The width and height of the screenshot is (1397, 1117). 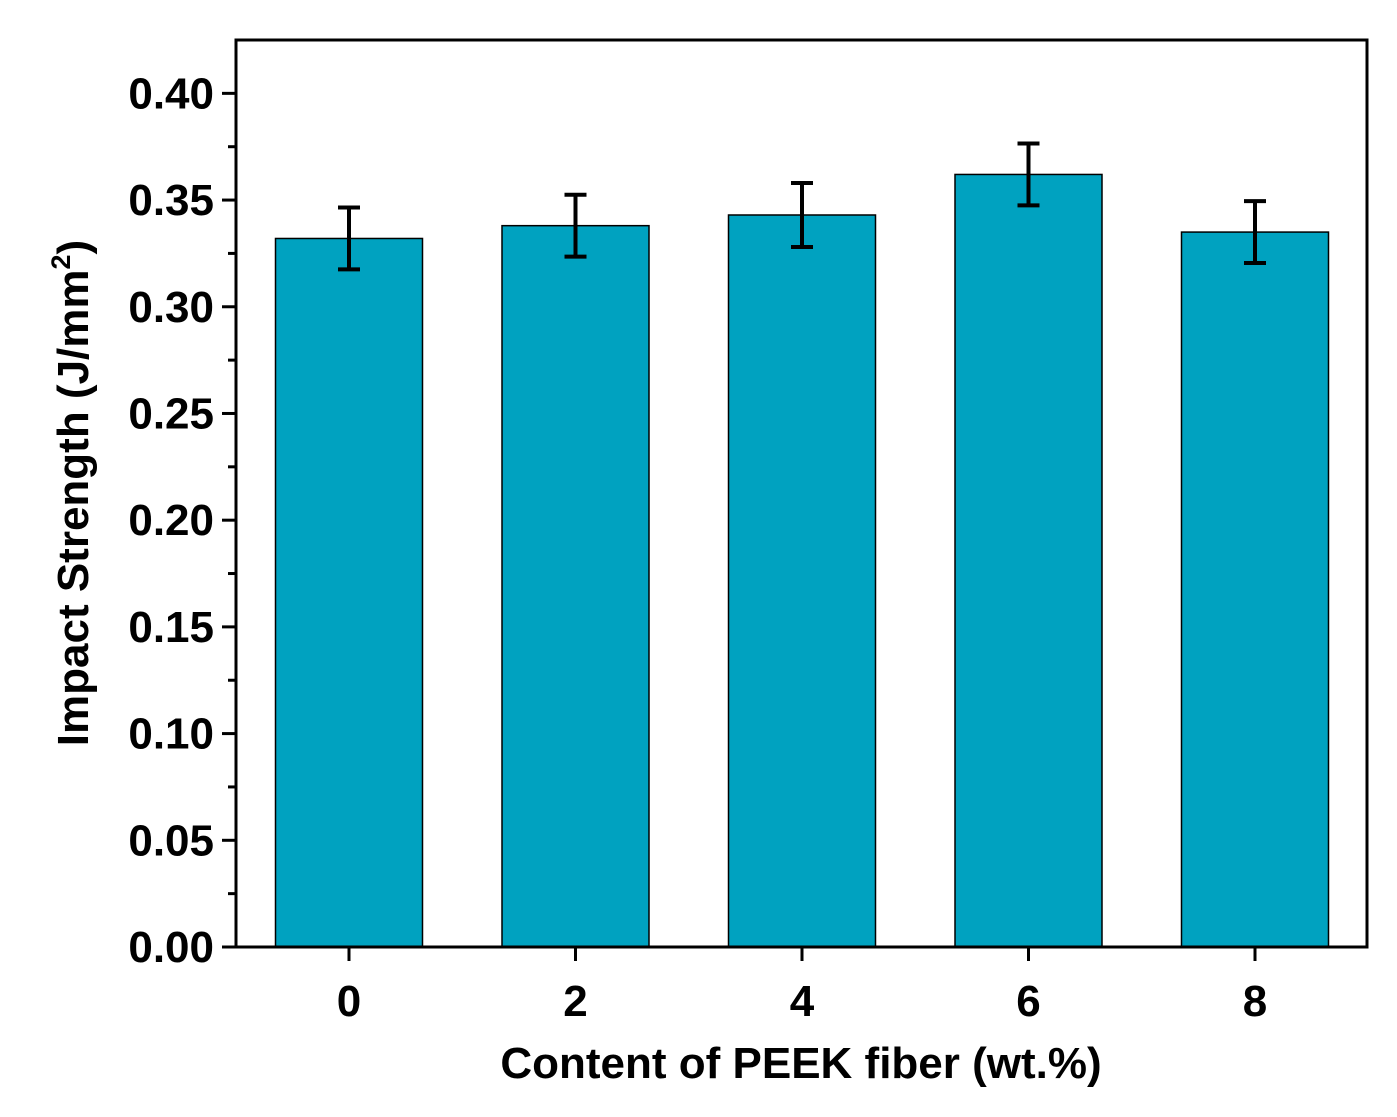 I want to click on x-tick-label-4: 4, so click(x=802, y=1001).